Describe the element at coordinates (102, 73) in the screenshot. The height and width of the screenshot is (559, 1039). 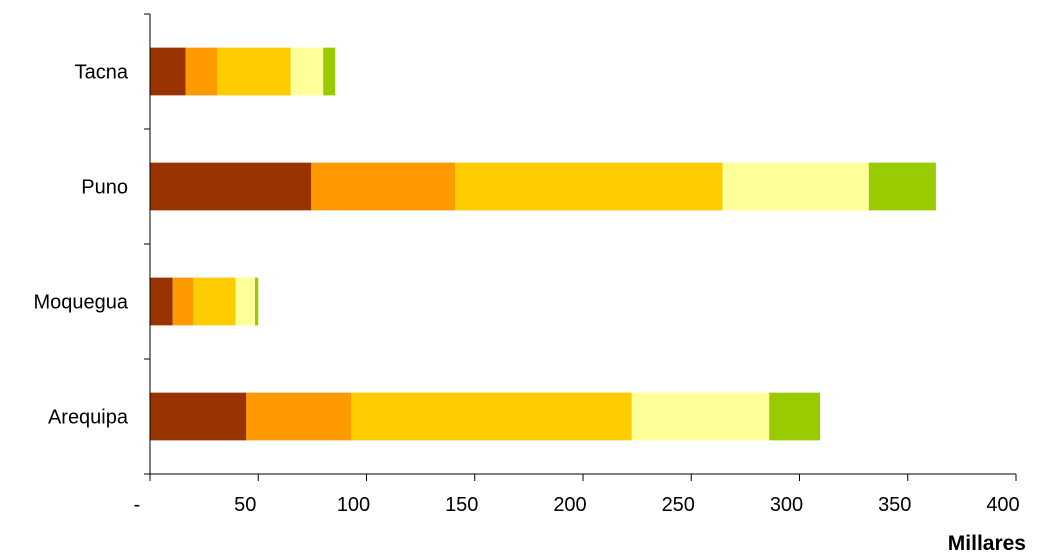
I see `category-label-tacna: Tacna` at that location.